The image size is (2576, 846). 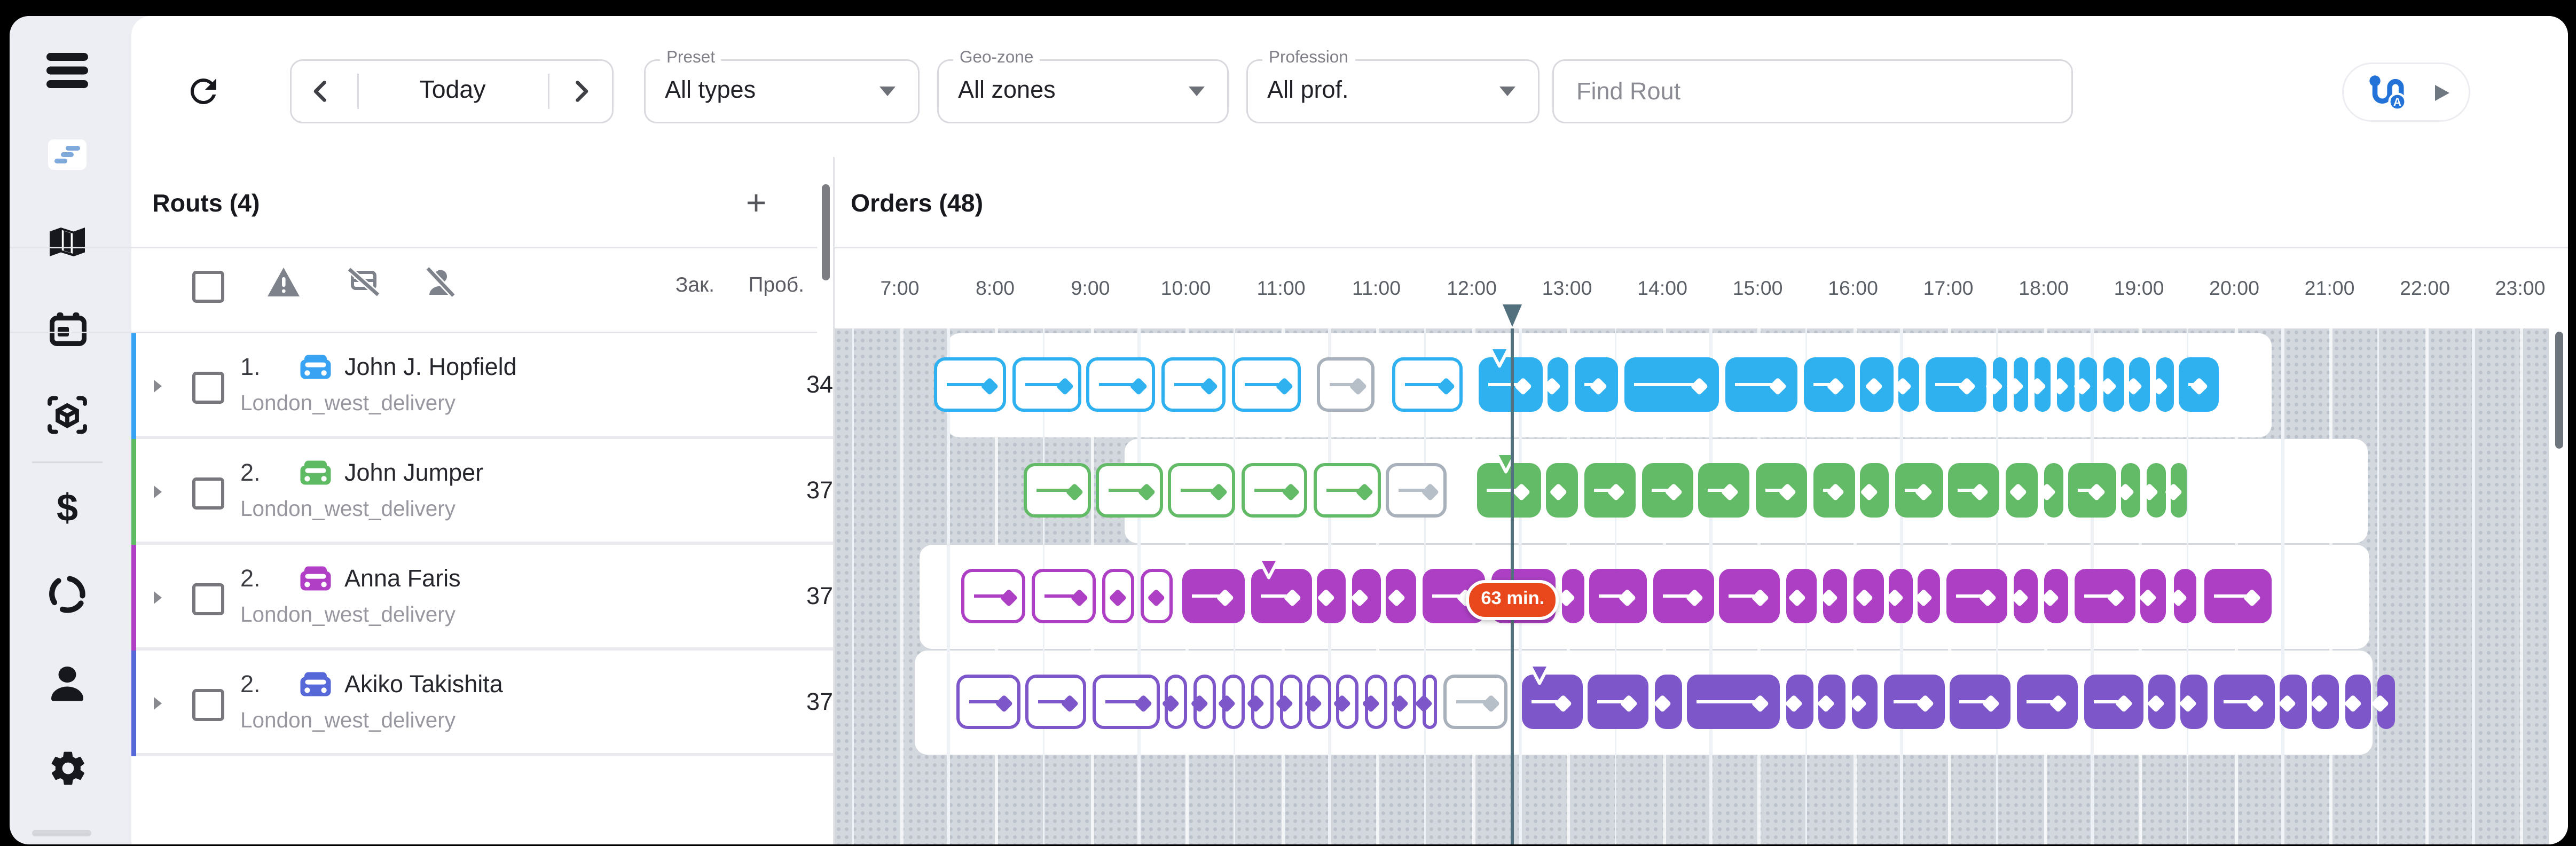 What do you see at coordinates (283, 286) in the screenshot?
I see `warning-filter-icon` at bounding box center [283, 286].